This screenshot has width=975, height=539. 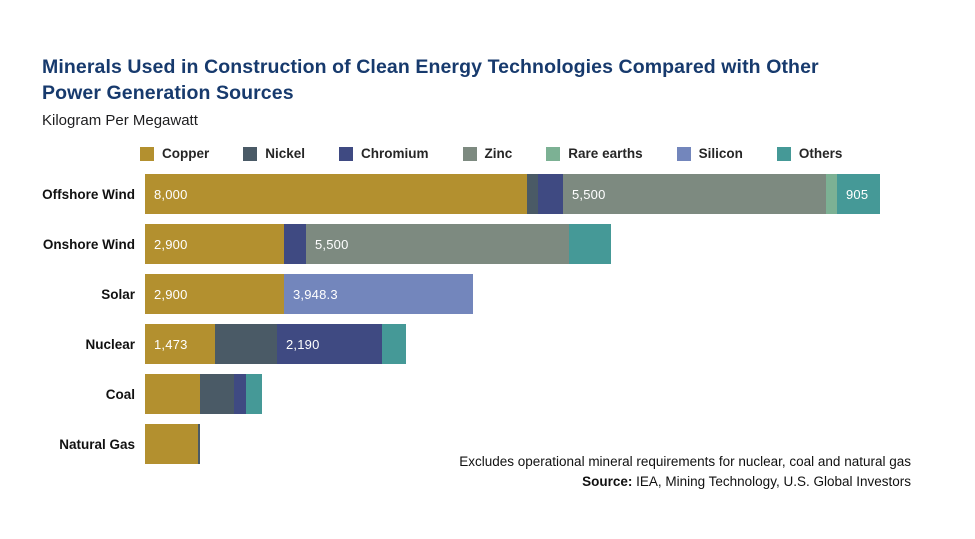 I want to click on bar-row-natural-gas: Natural Gas, so click(x=487, y=444).